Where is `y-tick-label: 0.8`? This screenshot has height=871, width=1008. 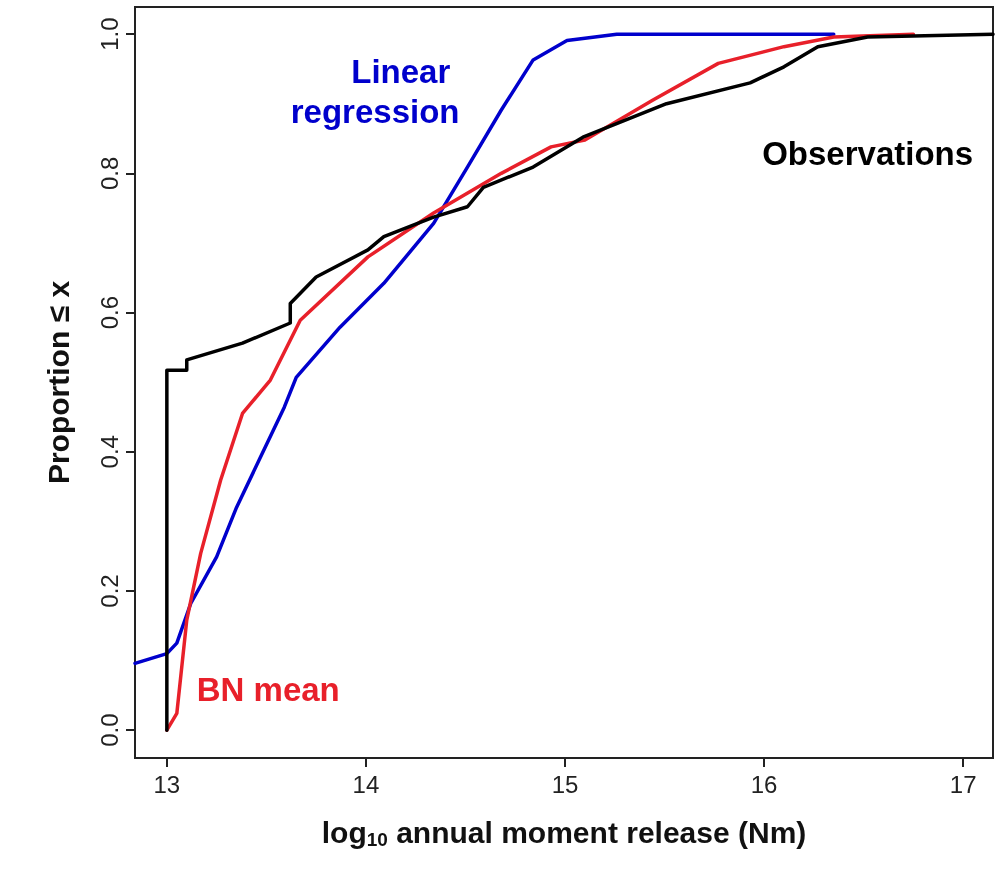
y-tick-label: 0.8 is located at coordinates (109, 173).